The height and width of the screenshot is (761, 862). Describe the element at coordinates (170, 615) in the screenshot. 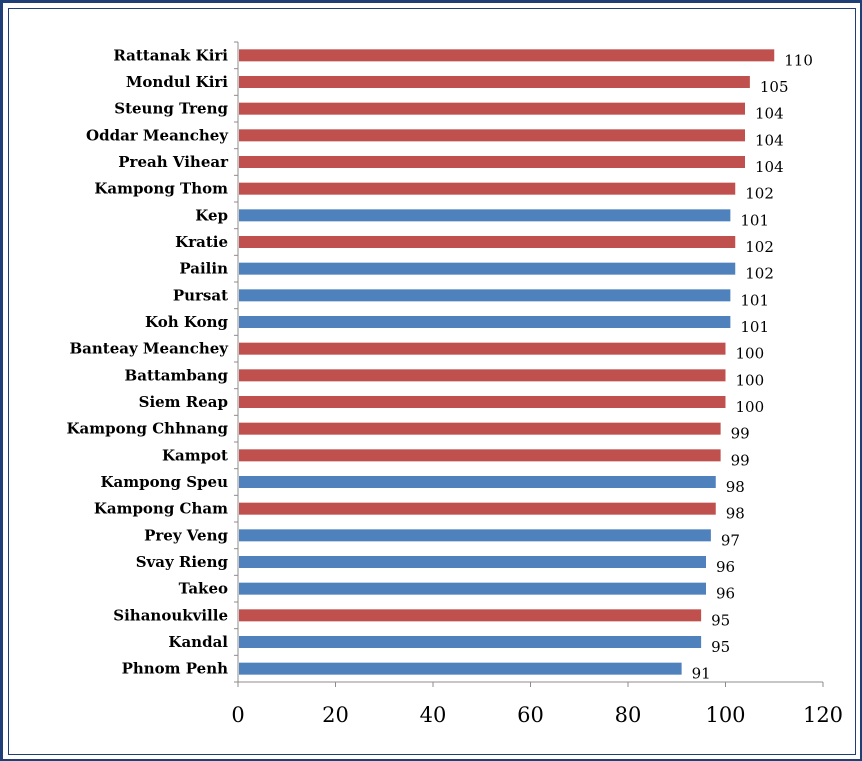

I see `category-label: Sihanoukville` at that location.